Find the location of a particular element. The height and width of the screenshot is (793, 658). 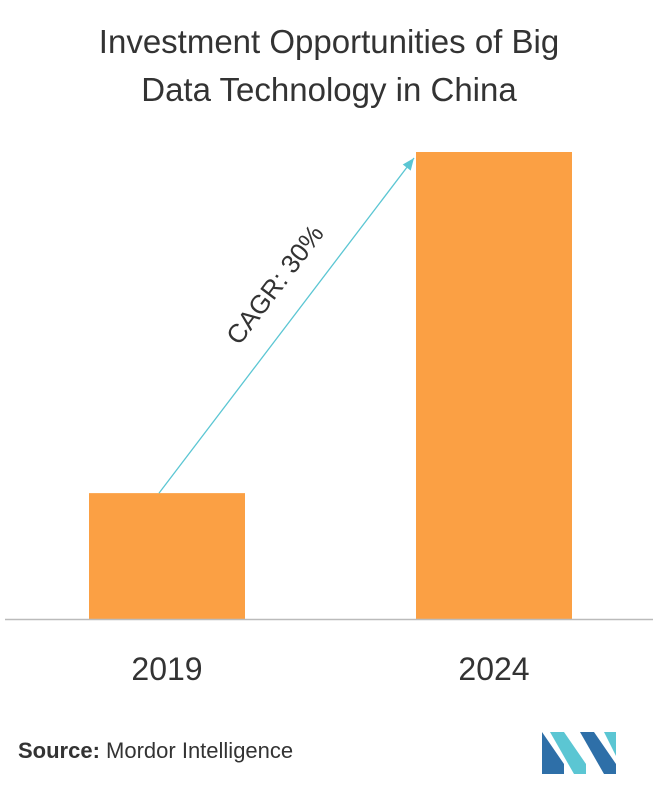

chart-title-line-2: Data Technology in China is located at coordinates (329, 89).